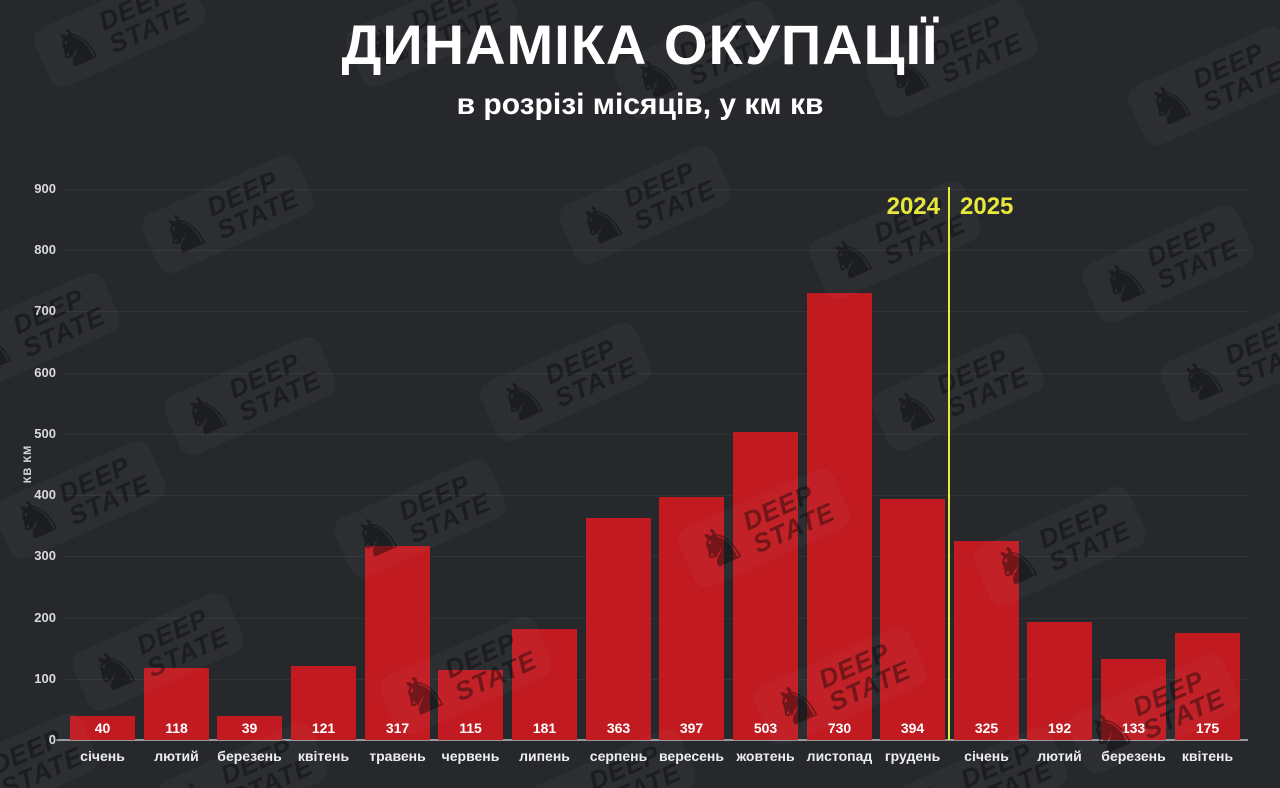 The image size is (1280, 788). I want to click on y-tick-label: 800, so click(45, 249).